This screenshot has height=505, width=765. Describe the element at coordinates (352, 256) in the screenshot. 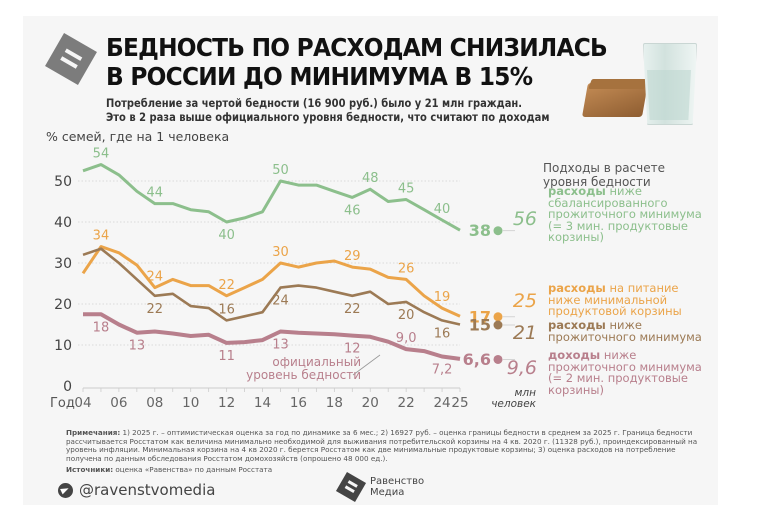

I see `data-label: 29` at that location.